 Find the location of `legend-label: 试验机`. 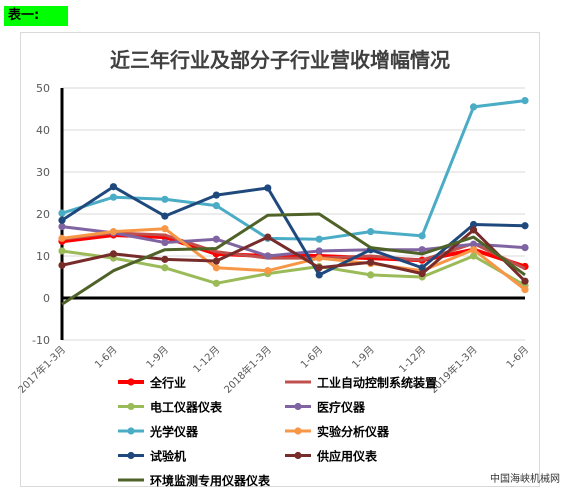

legend-label: 试验机 is located at coordinates (168, 456).